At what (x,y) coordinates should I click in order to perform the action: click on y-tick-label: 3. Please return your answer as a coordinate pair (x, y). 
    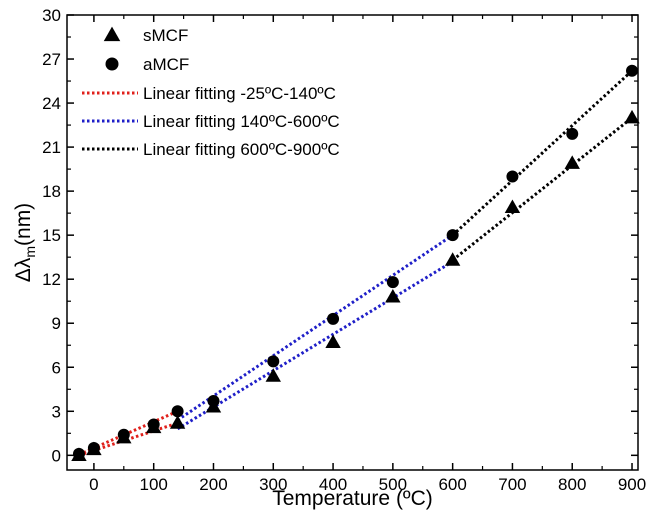
    Looking at the image, I should click on (56, 411).